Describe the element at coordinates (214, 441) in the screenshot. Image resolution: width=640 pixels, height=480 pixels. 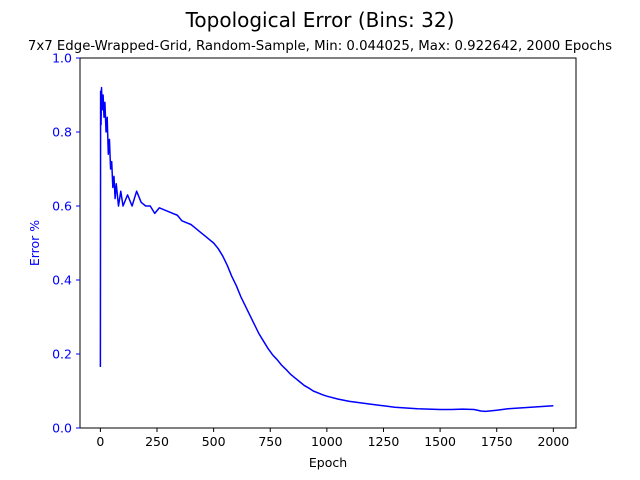
I see `x-tick-label: 500` at that location.